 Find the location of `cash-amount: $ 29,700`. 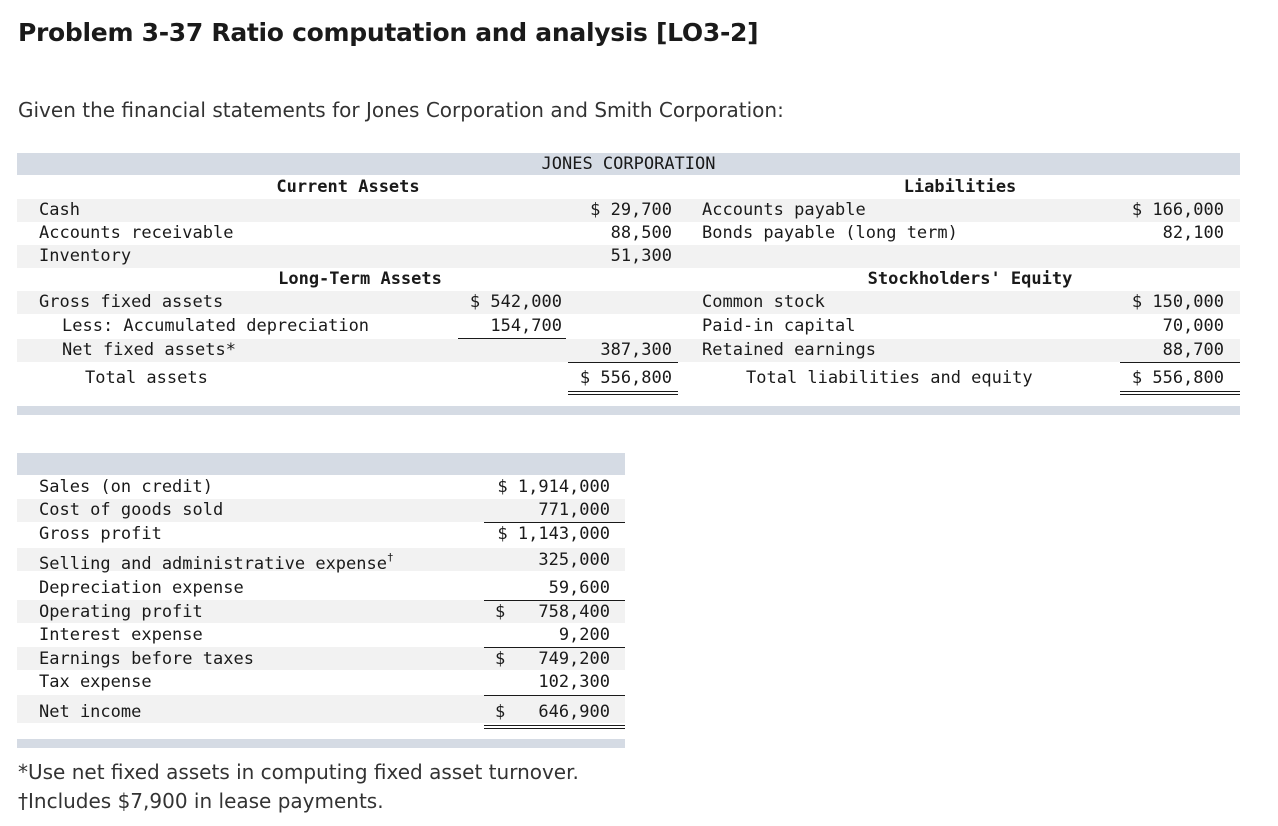

cash-amount: $ 29,700 is located at coordinates (631, 210).